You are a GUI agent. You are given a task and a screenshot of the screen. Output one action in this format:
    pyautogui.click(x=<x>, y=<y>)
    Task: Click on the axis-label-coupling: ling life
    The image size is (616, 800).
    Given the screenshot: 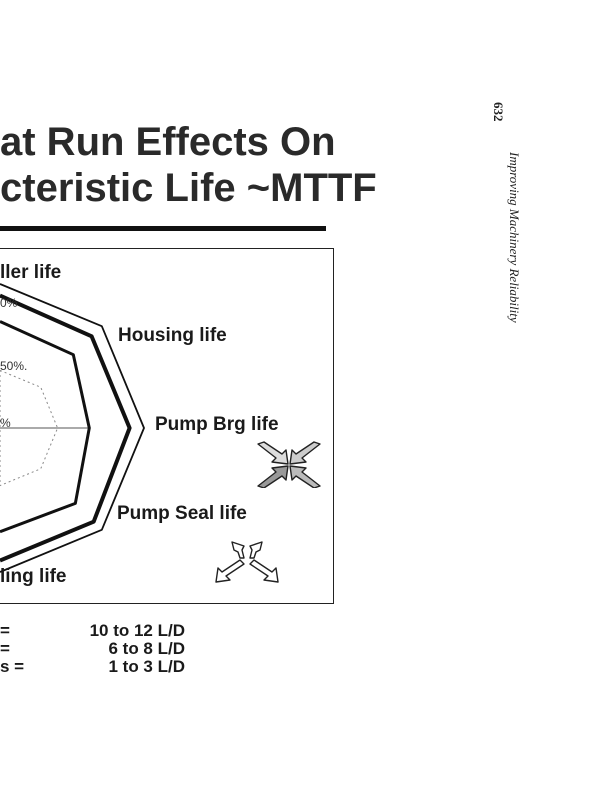 What is the action you would take?
    pyautogui.click(x=33, y=576)
    